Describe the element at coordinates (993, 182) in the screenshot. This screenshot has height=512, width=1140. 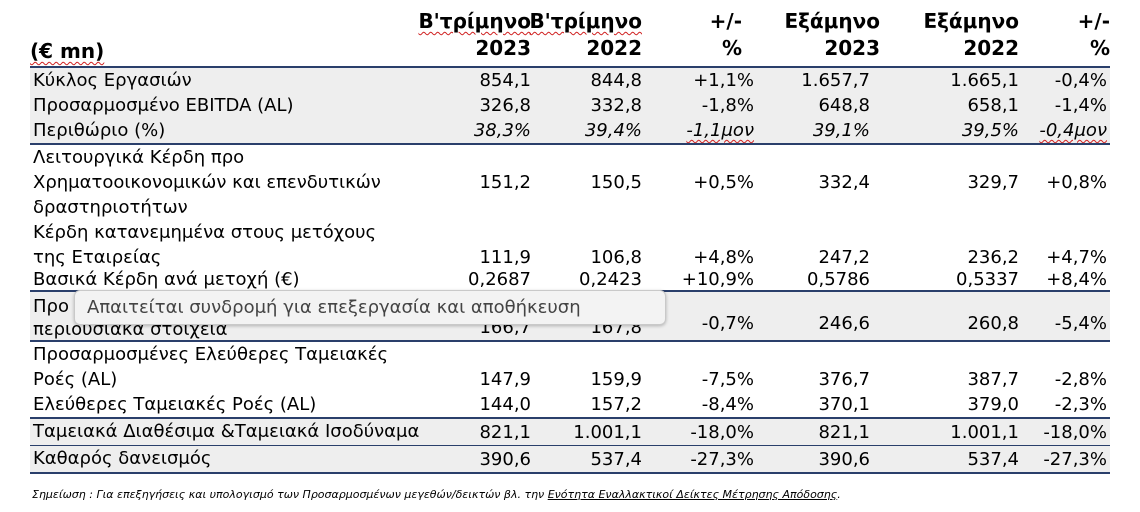
I see `cell: 329,7` at that location.